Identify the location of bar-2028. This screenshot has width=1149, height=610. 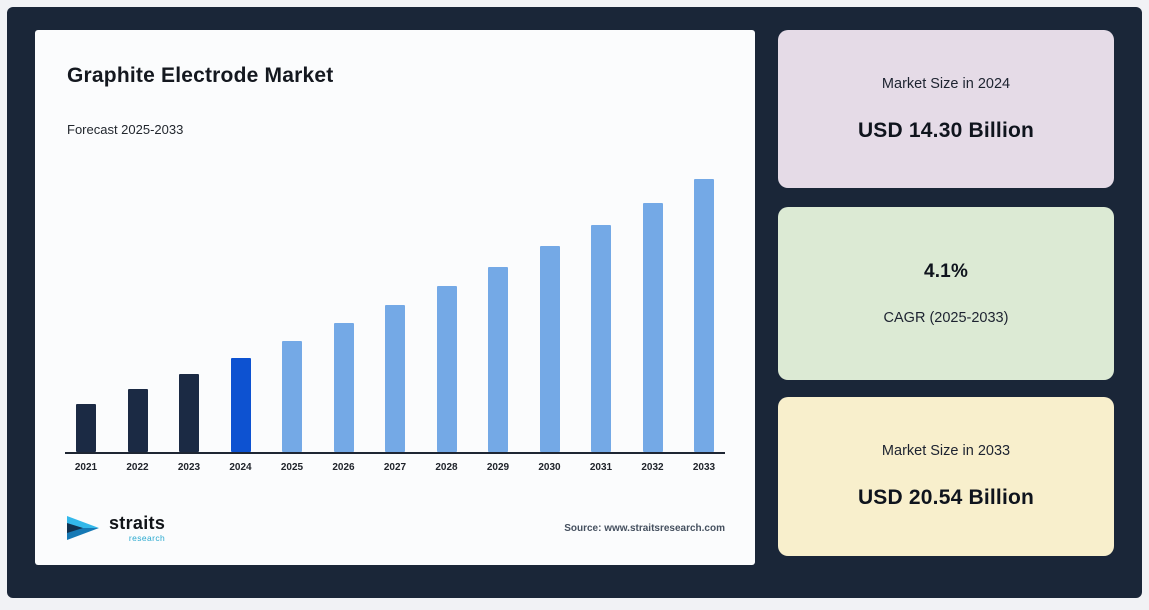
(446, 369).